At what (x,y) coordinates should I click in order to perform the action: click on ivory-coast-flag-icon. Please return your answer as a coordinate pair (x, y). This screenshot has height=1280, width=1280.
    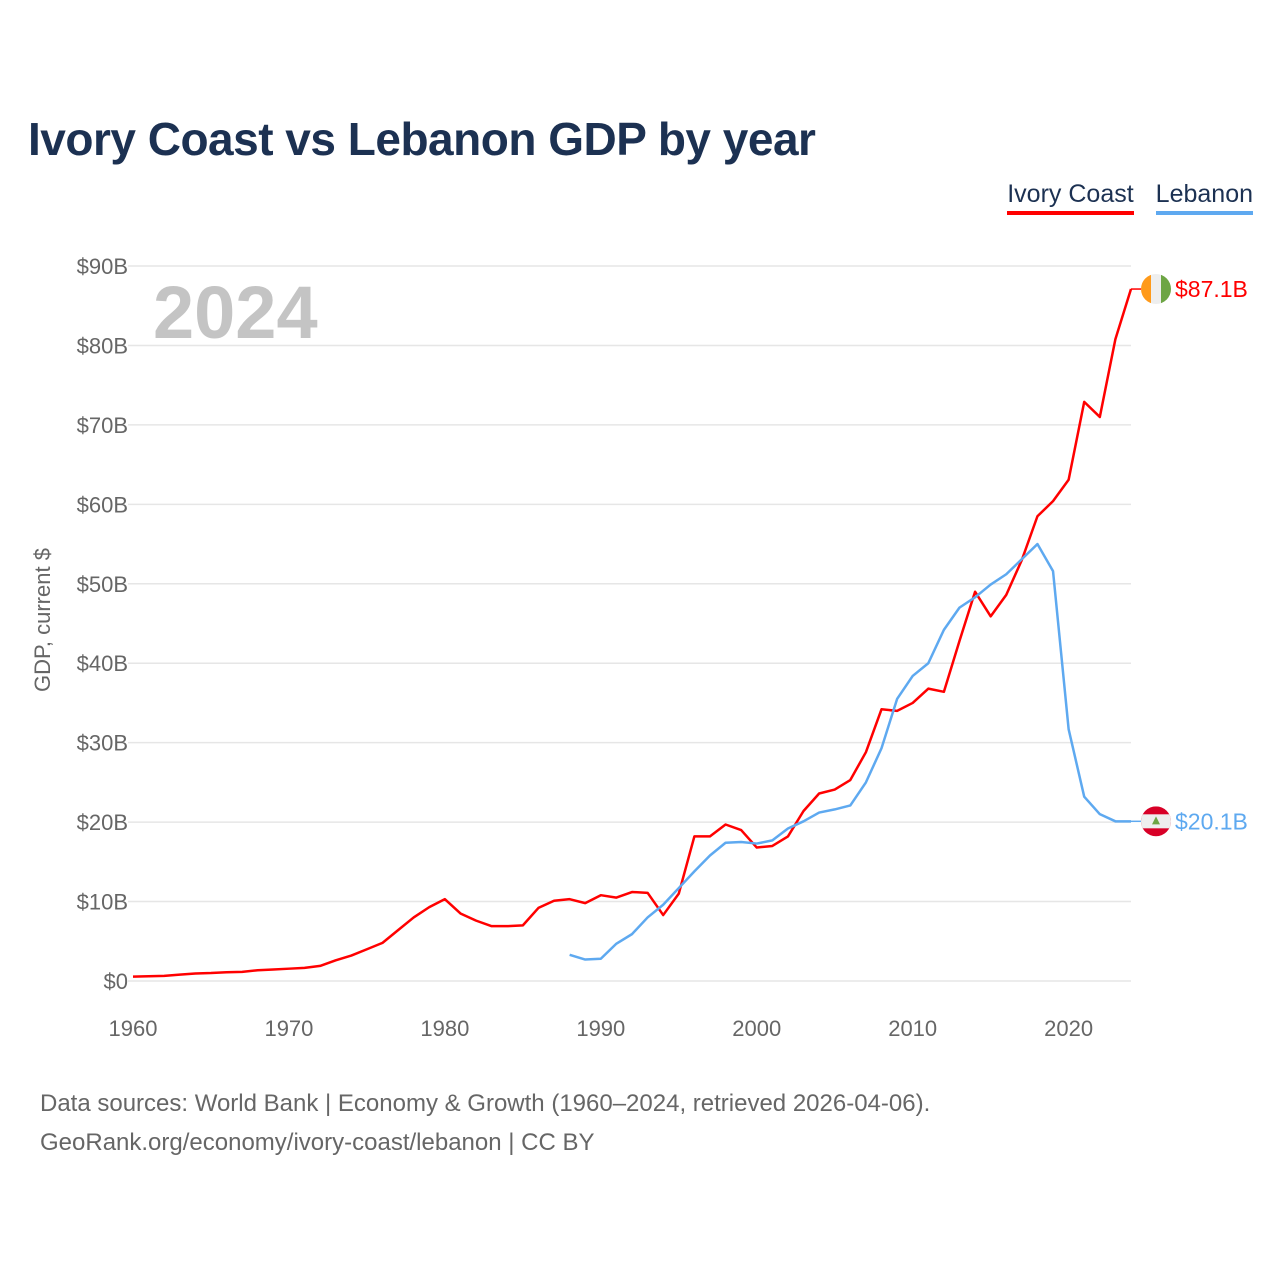
    Looking at the image, I should click on (1156, 289).